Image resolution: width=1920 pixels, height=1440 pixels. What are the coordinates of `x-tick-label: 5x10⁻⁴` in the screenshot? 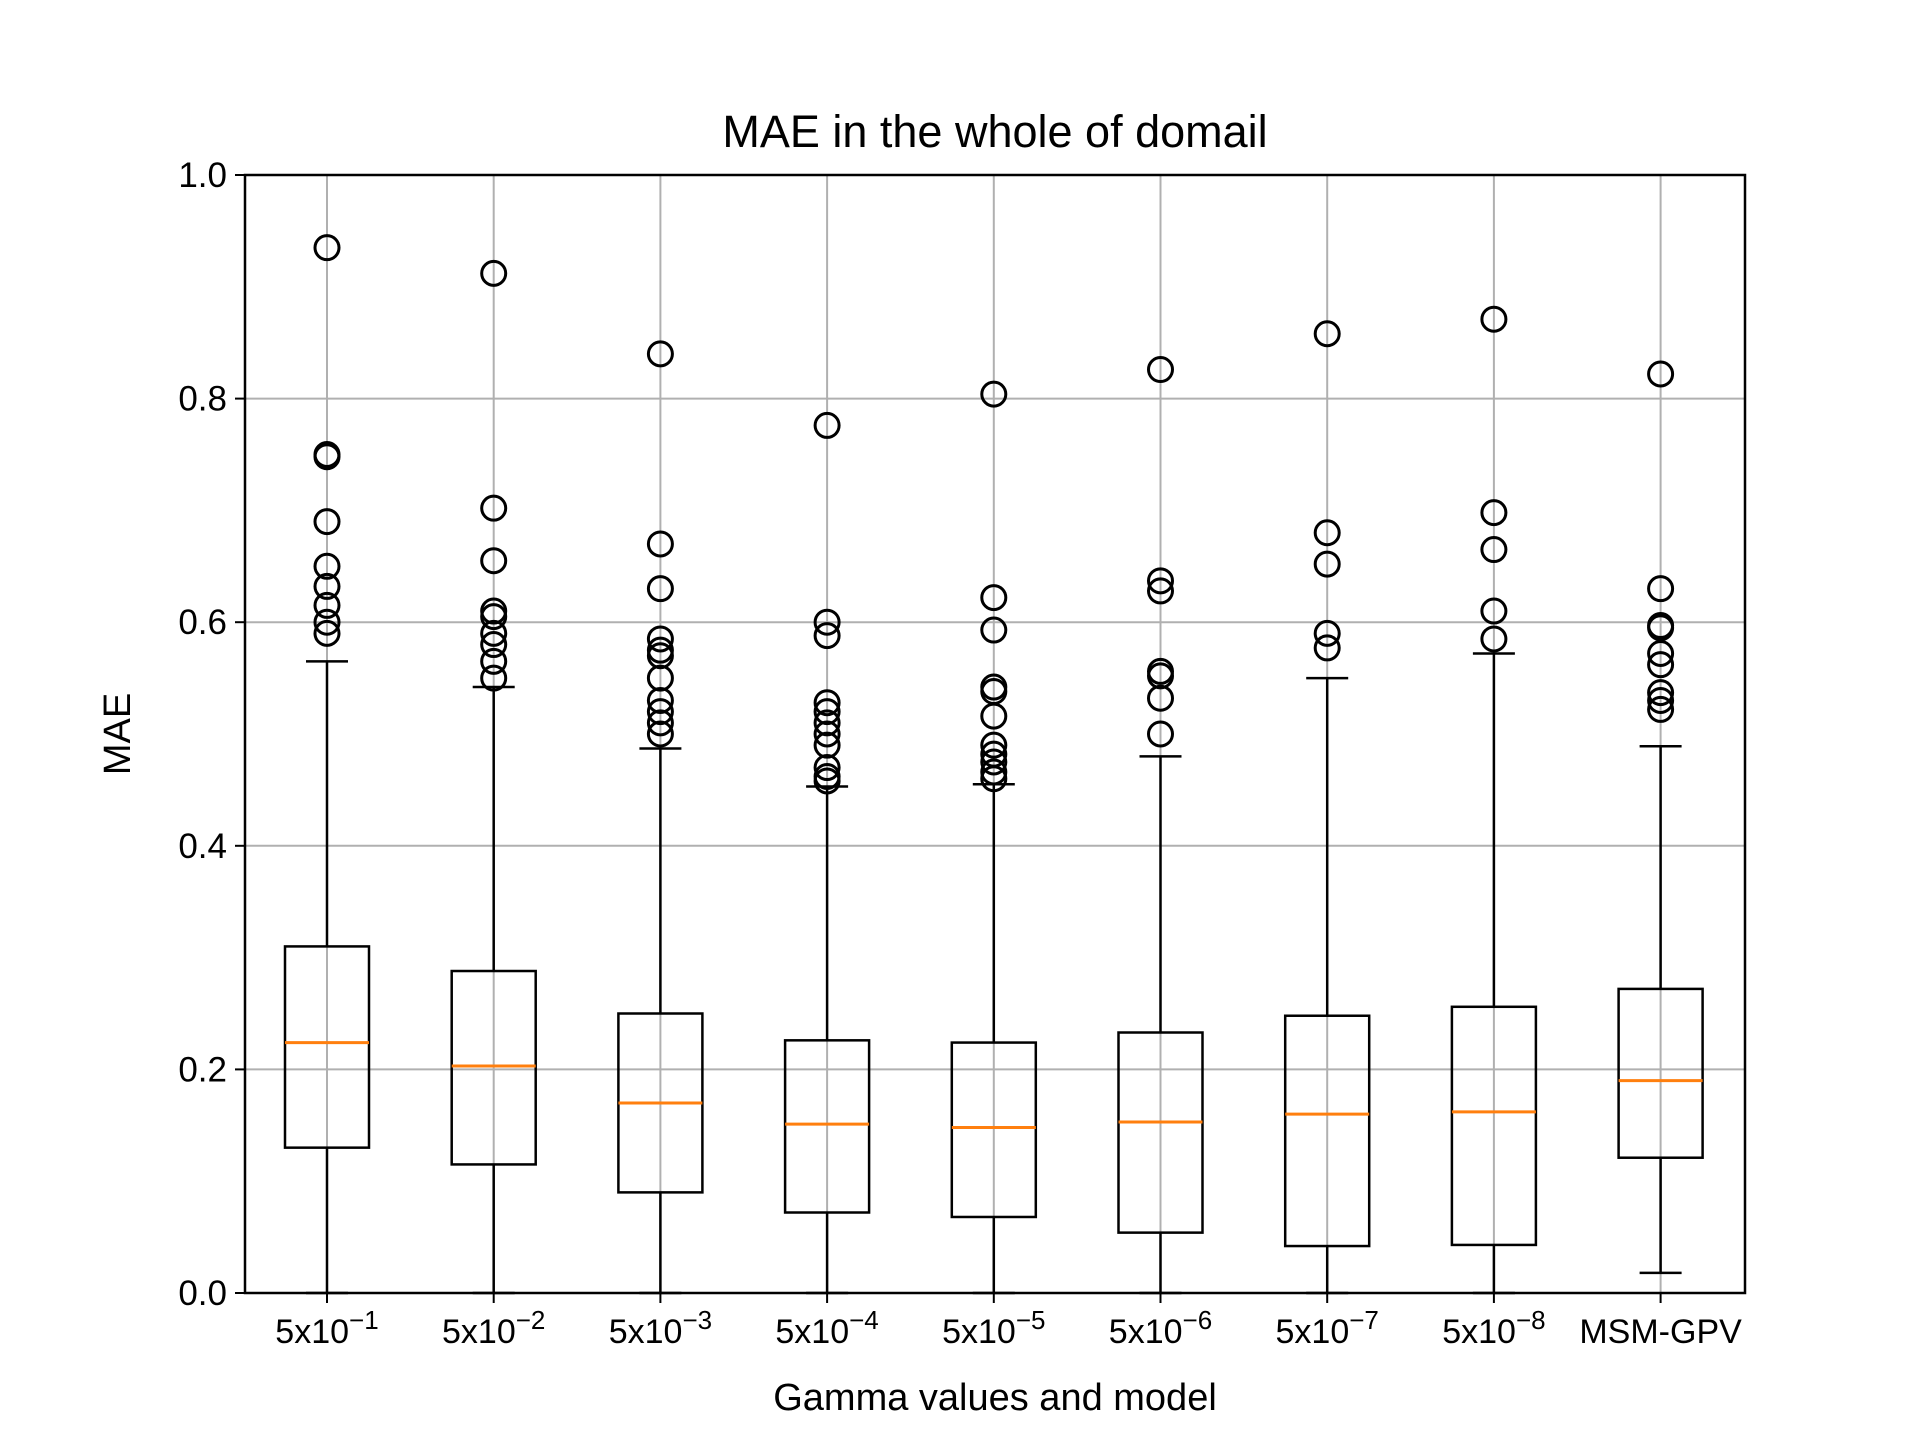 It's located at (826, 1328).